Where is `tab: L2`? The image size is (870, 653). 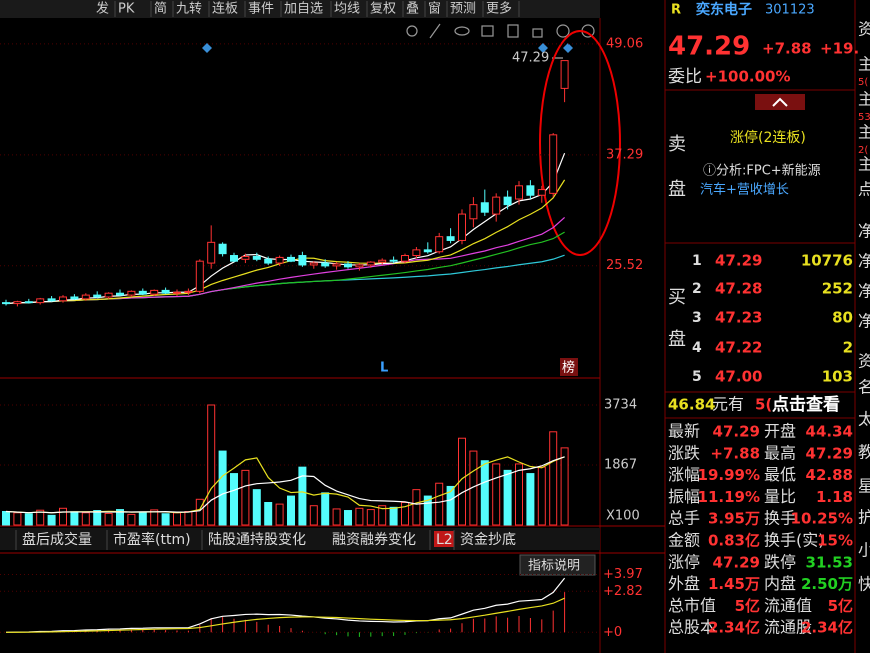 tab: L2 is located at coordinates (444, 540).